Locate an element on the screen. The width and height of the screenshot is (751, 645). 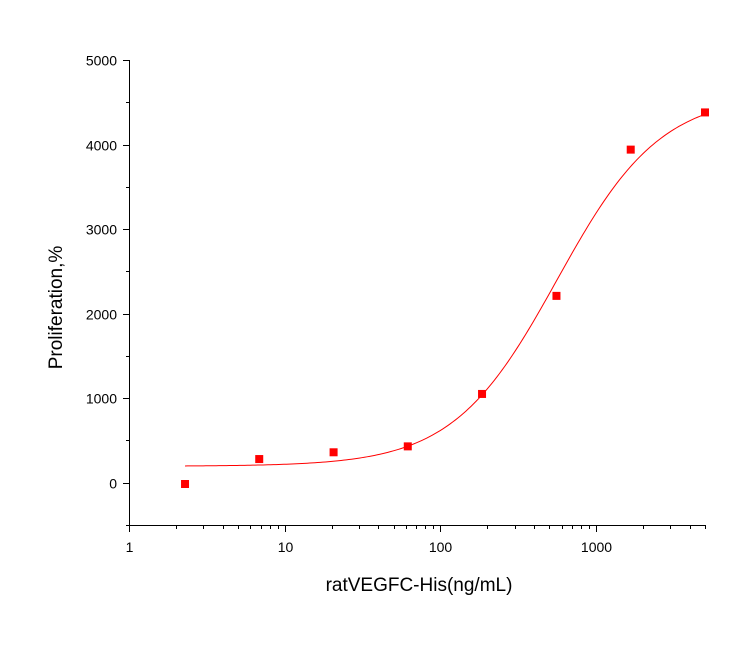
y-tick-label: 1000 is located at coordinates (101, 399).